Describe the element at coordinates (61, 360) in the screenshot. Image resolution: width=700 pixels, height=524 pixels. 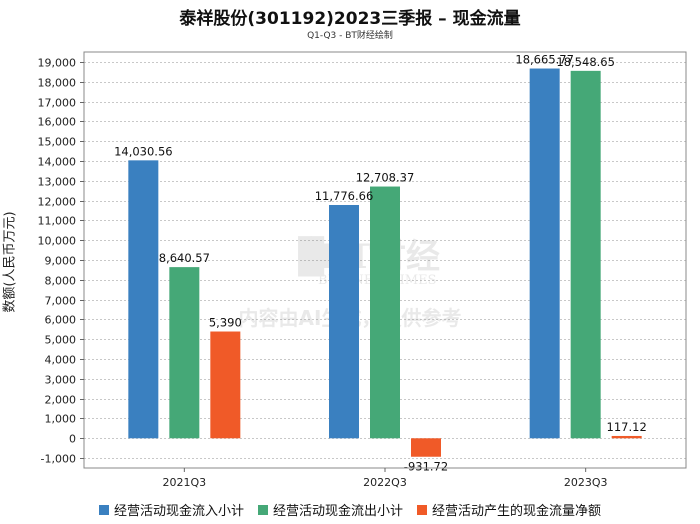
I see `y-tick-label: 4,000` at that location.